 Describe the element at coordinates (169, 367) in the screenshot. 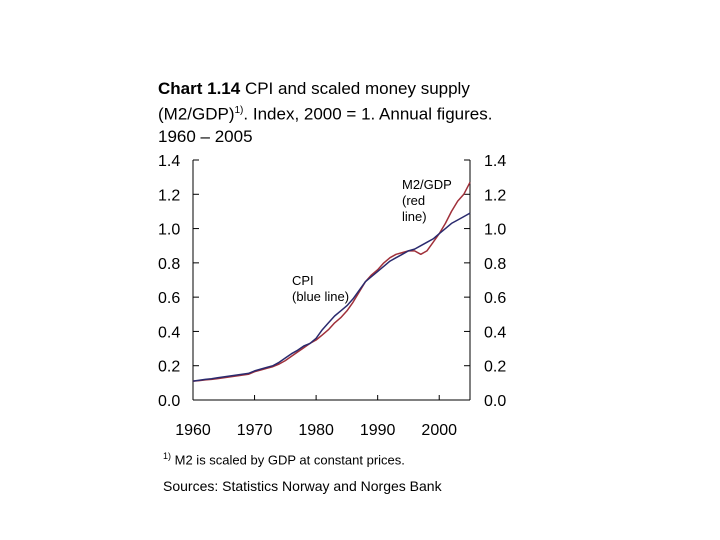

I see `y-tick-label-left: 0.2` at that location.